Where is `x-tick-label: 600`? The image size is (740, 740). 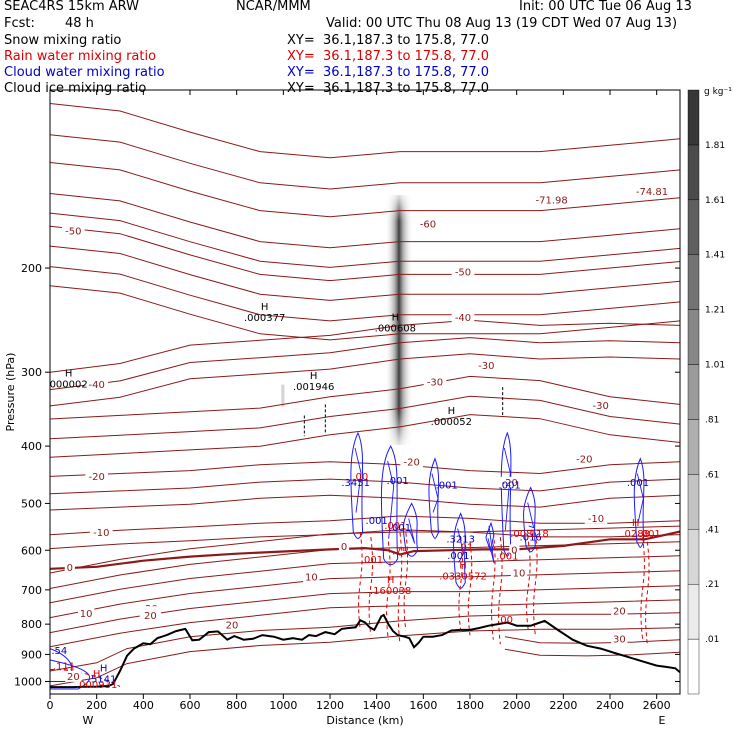
x-tick-label: 600 is located at coordinates (190, 705).